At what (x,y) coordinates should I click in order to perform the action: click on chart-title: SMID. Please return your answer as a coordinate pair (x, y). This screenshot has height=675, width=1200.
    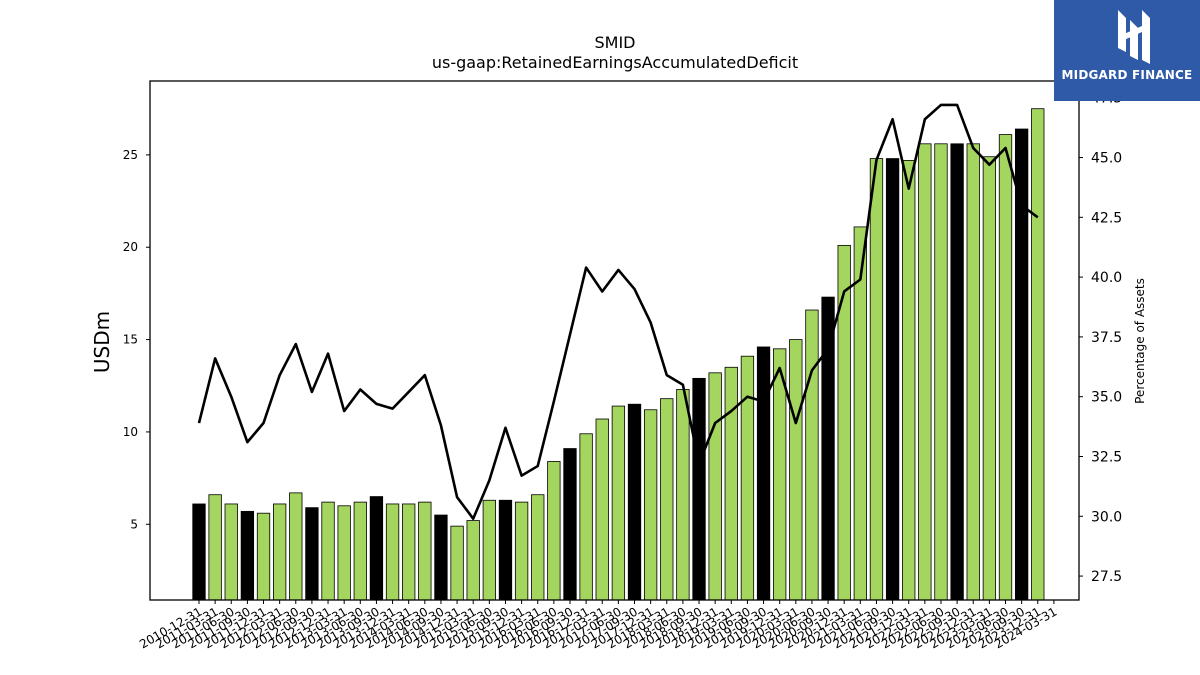
    Looking at the image, I should click on (615, 42).